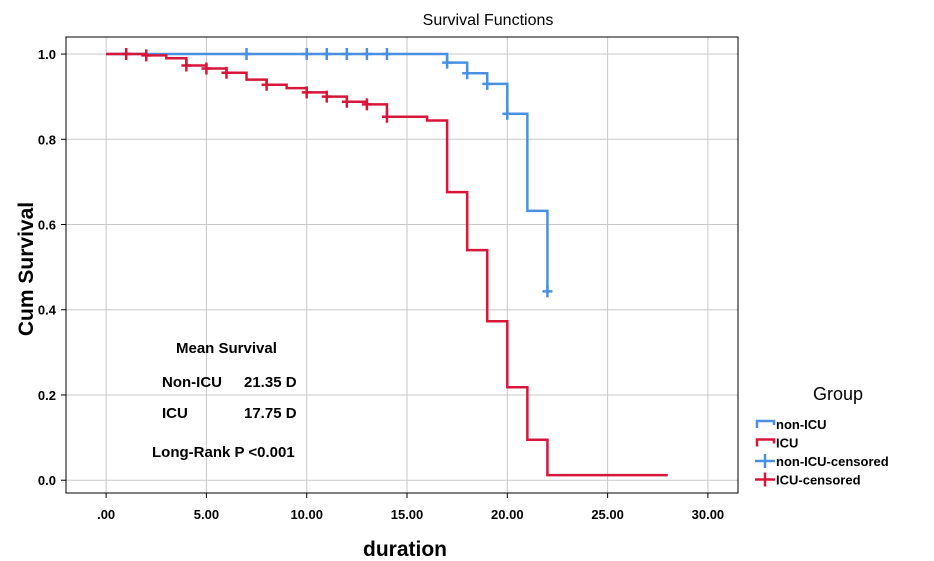  Describe the element at coordinates (818, 480) in the screenshot. I see `legend-label: ICU-censored` at that location.